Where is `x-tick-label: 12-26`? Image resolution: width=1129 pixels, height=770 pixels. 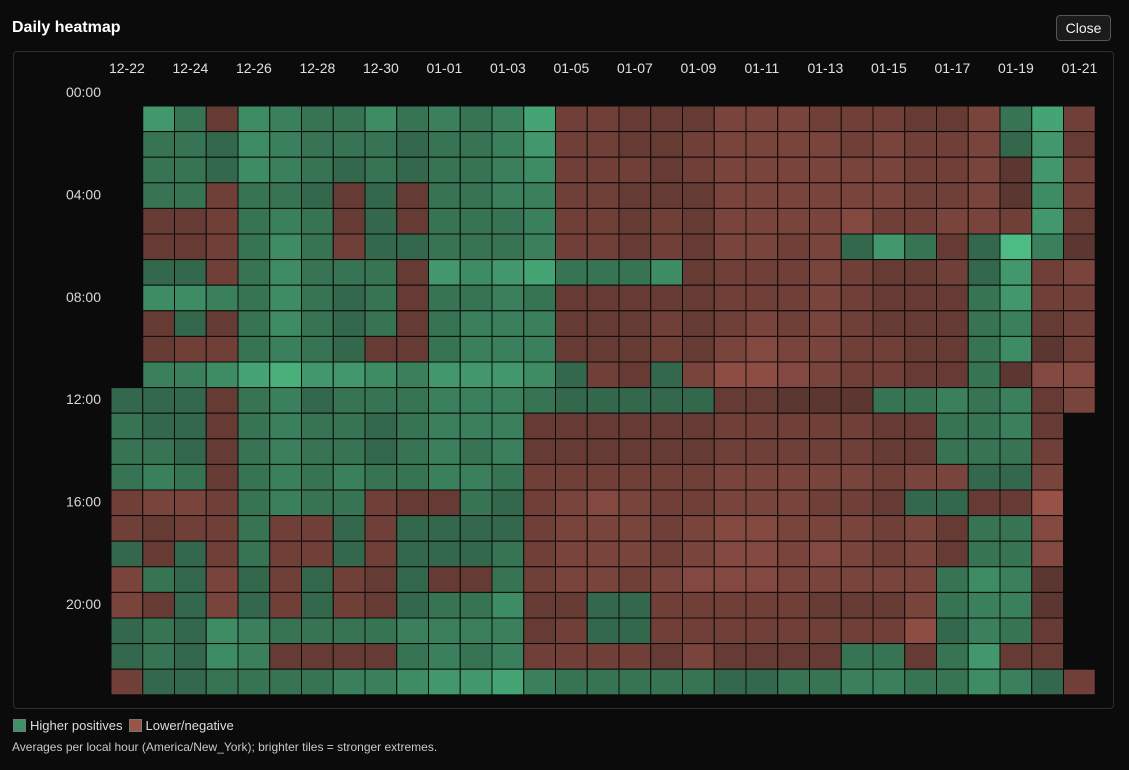
x-tick-label: 12-26 is located at coordinates (254, 68).